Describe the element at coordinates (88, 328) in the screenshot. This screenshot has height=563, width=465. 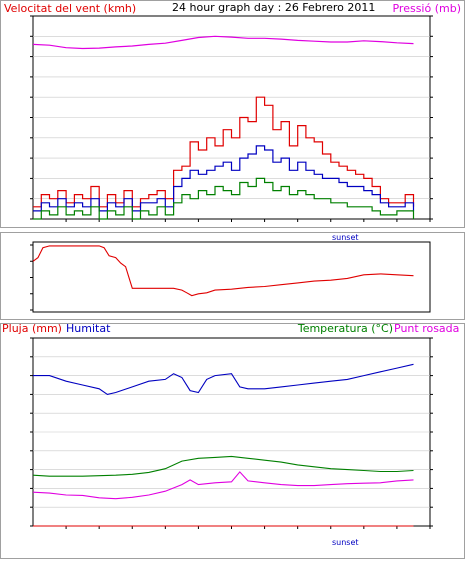
I see `humidity-axis-title: Humitat` at that location.